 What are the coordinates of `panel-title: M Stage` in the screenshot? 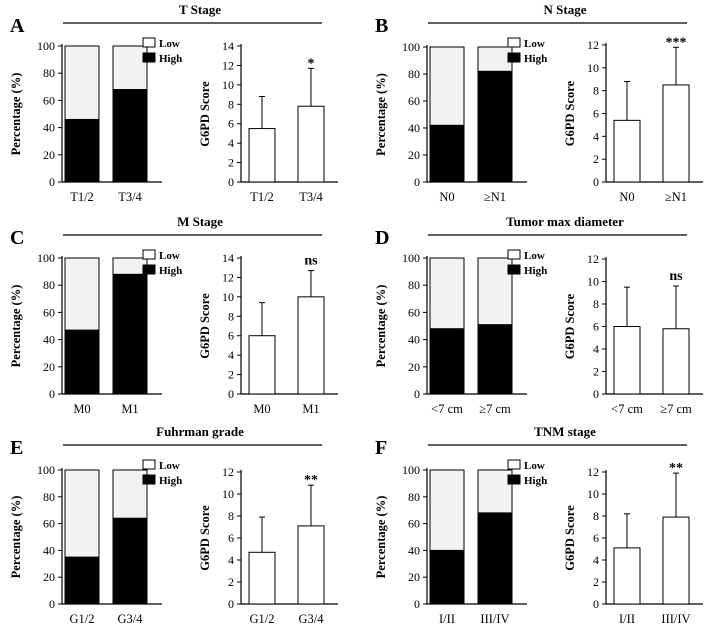 It's located at (200, 221).